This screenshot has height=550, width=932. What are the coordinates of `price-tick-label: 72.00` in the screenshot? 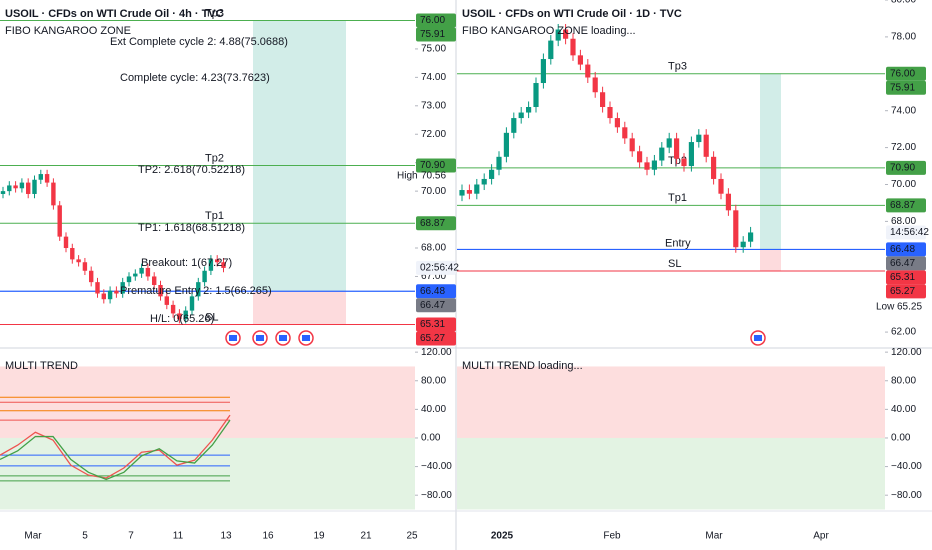 It's located at (433, 134).